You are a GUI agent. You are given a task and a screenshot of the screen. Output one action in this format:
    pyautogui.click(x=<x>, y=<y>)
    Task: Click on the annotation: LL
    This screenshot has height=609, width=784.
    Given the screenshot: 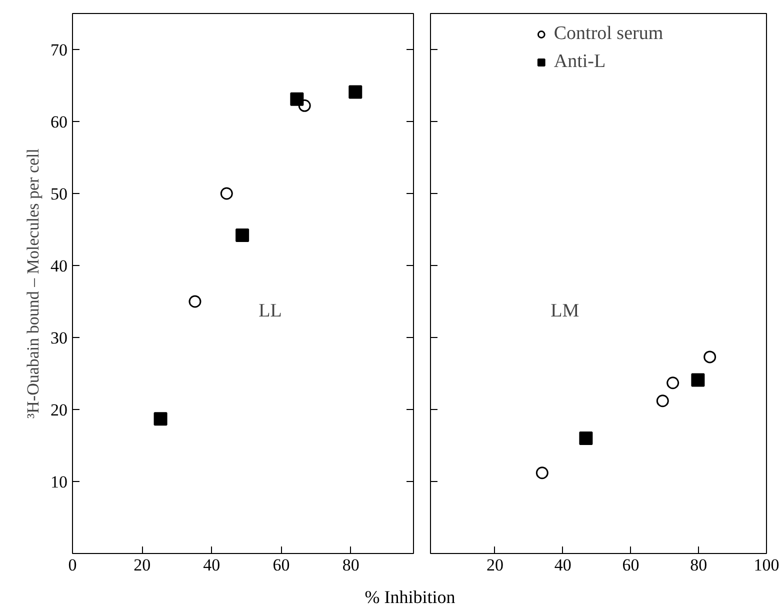 What is the action you would take?
    pyautogui.click(x=270, y=311)
    